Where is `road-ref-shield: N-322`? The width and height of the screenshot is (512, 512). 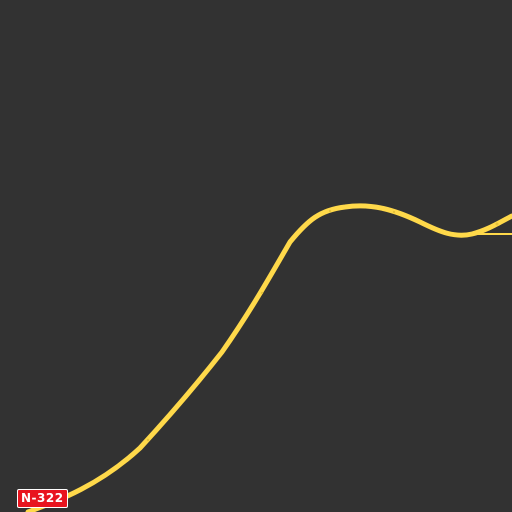
road-ref-shield: N-322 is located at coordinates (42, 498).